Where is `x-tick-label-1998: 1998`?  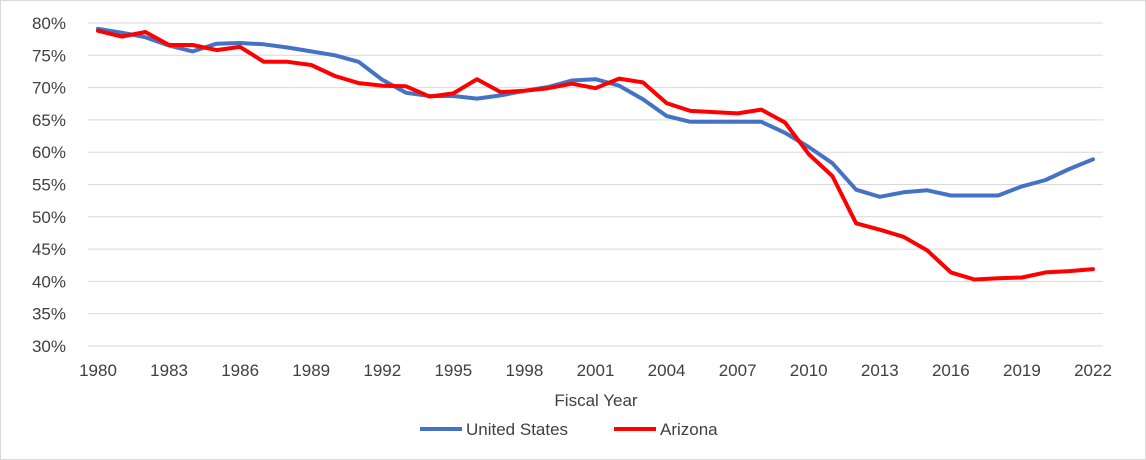 x-tick-label-1998: 1998 is located at coordinates (525, 370).